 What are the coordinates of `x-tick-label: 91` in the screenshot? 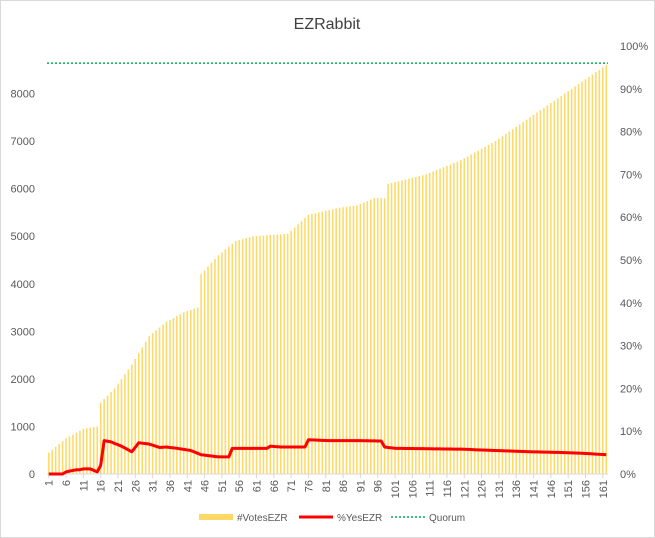 It's located at (361, 486).